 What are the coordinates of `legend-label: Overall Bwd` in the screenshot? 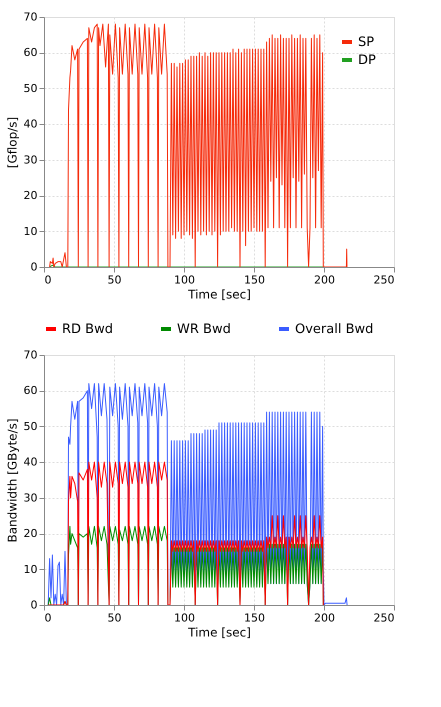 It's located at (334, 329).